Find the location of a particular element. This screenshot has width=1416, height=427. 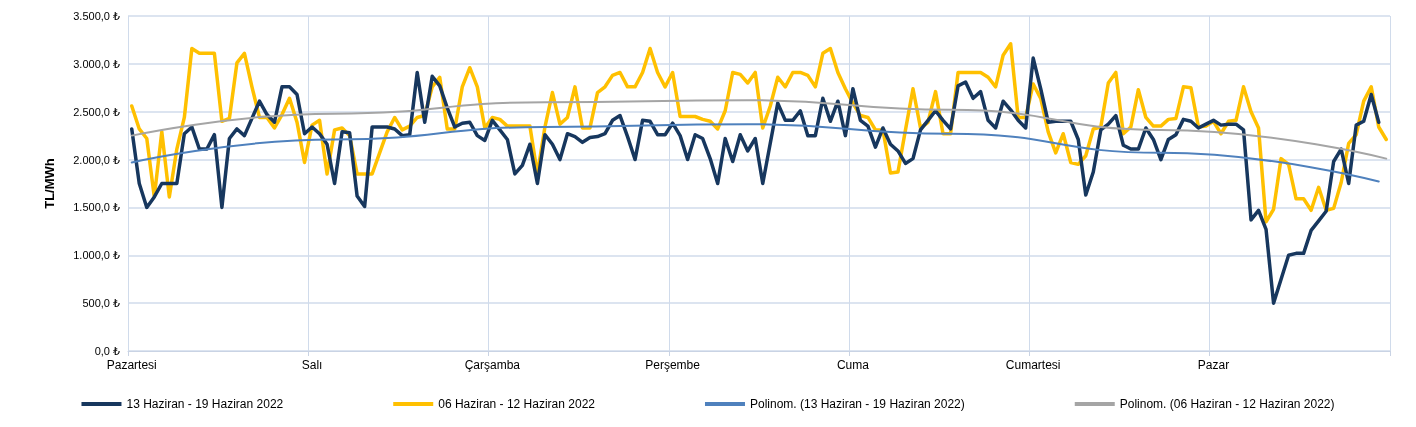

legend-label: Polinom. (13 Haziran - 19 Haziran 2022) is located at coordinates (857, 404).